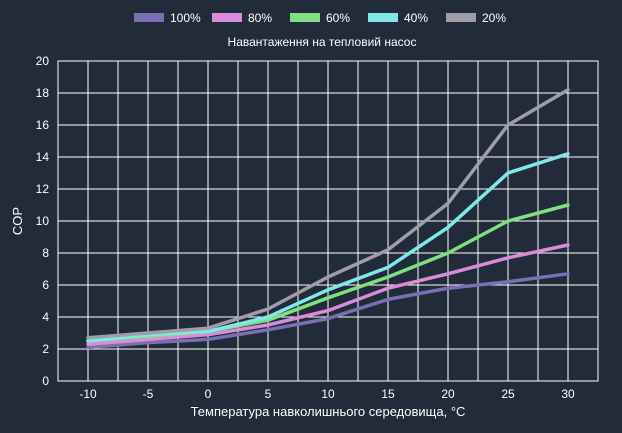  What do you see at coordinates (448, 394) in the screenshot?
I see `x-tick-label: 20` at bounding box center [448, 394].